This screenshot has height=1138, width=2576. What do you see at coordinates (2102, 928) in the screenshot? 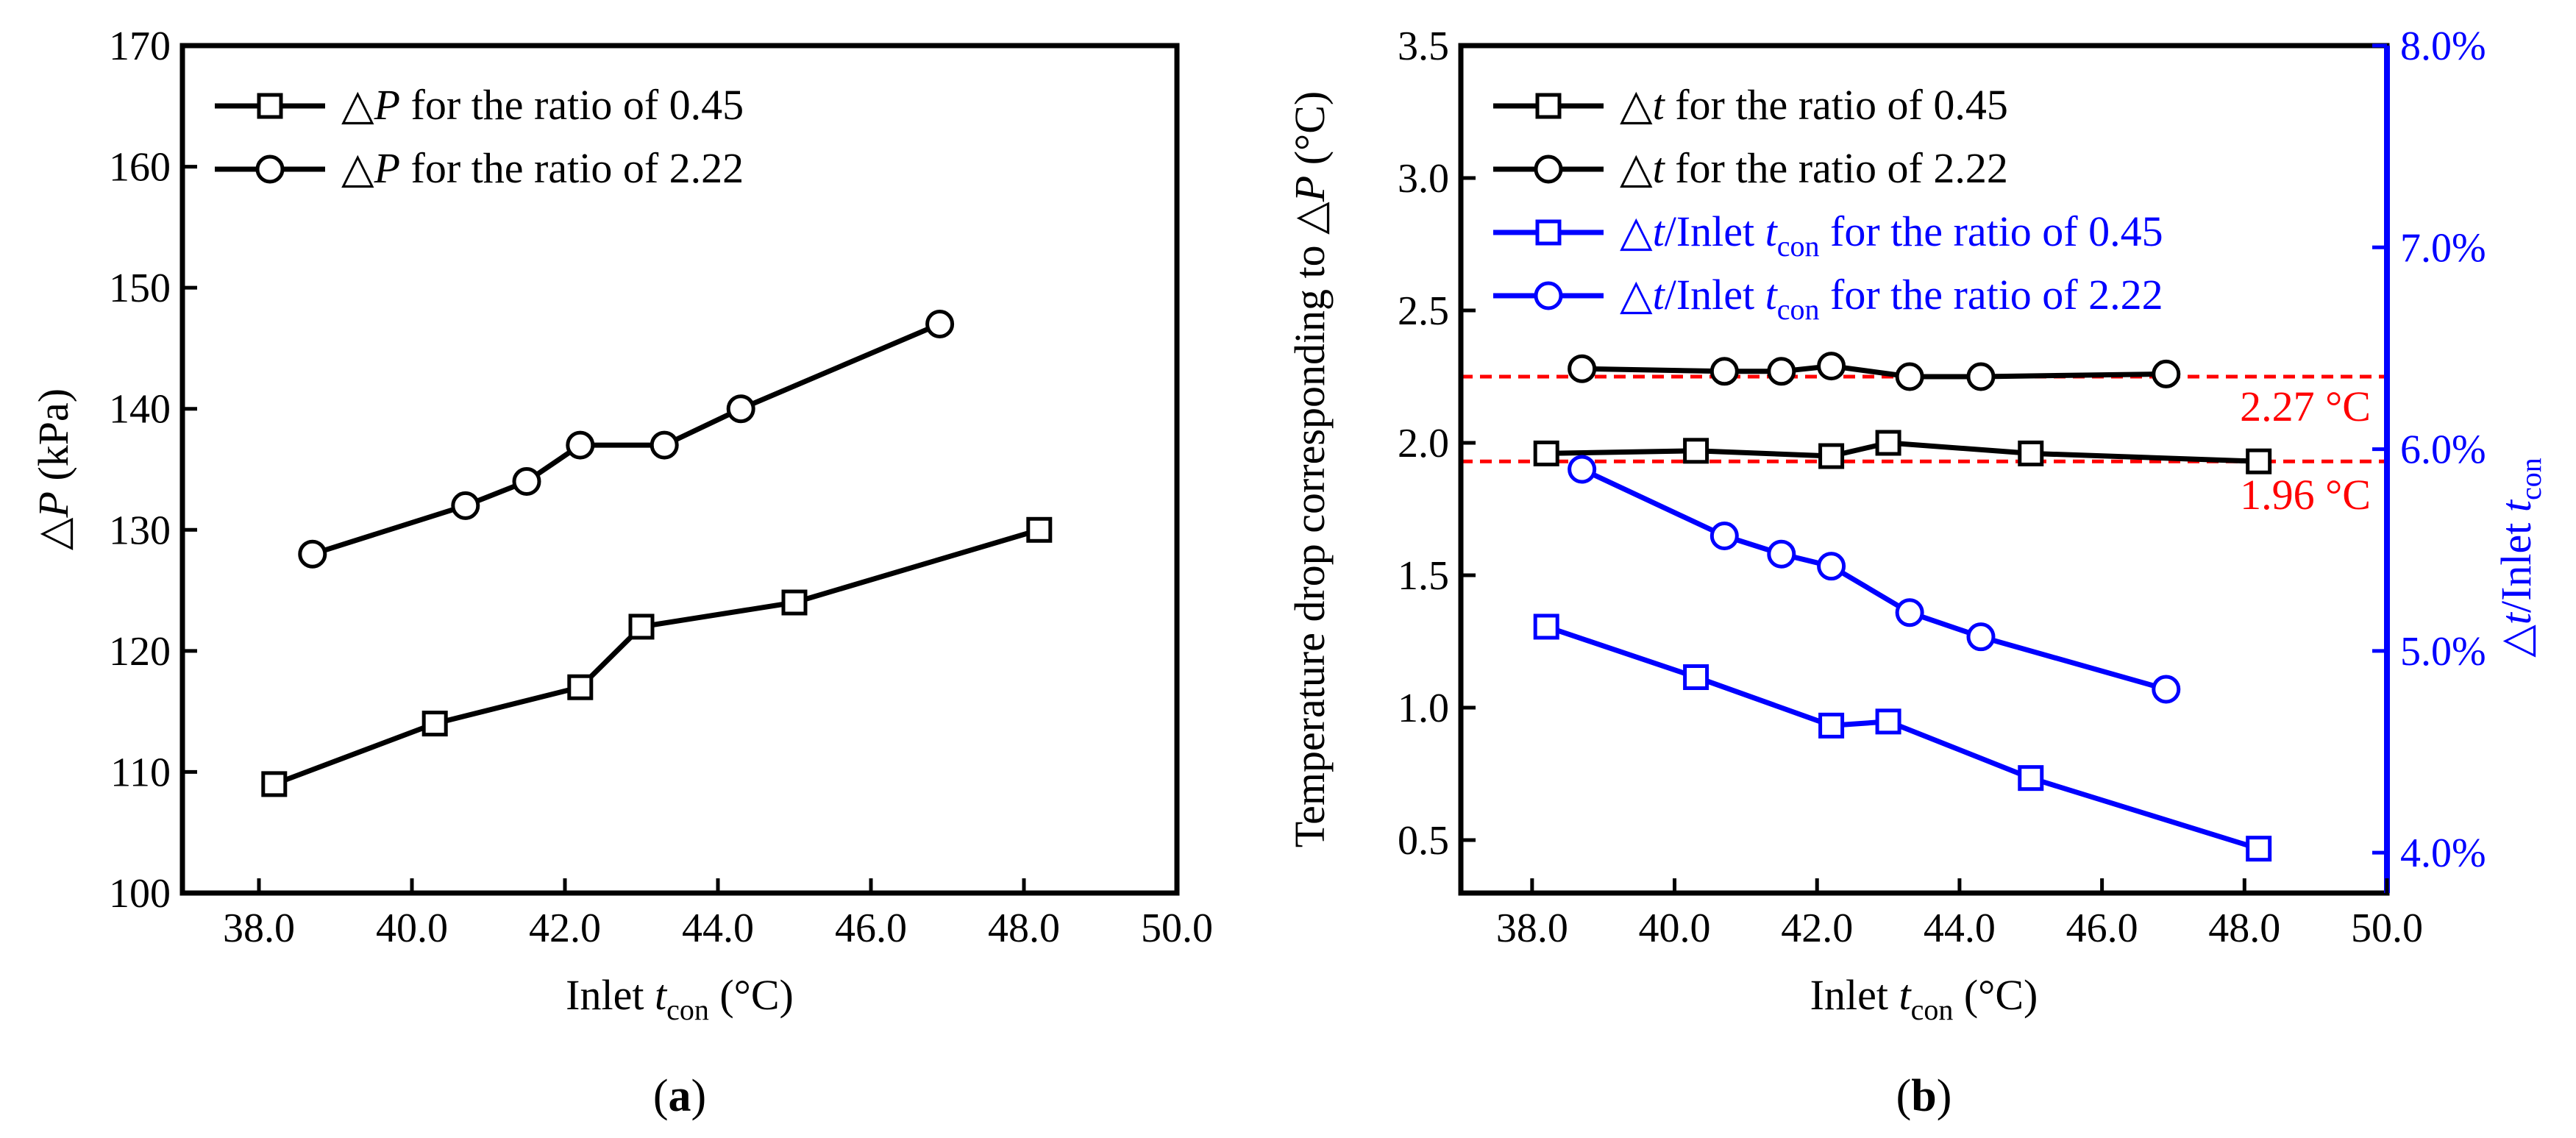
I see `x-tick-label: 46.0` at bounding box center [2102, 928].